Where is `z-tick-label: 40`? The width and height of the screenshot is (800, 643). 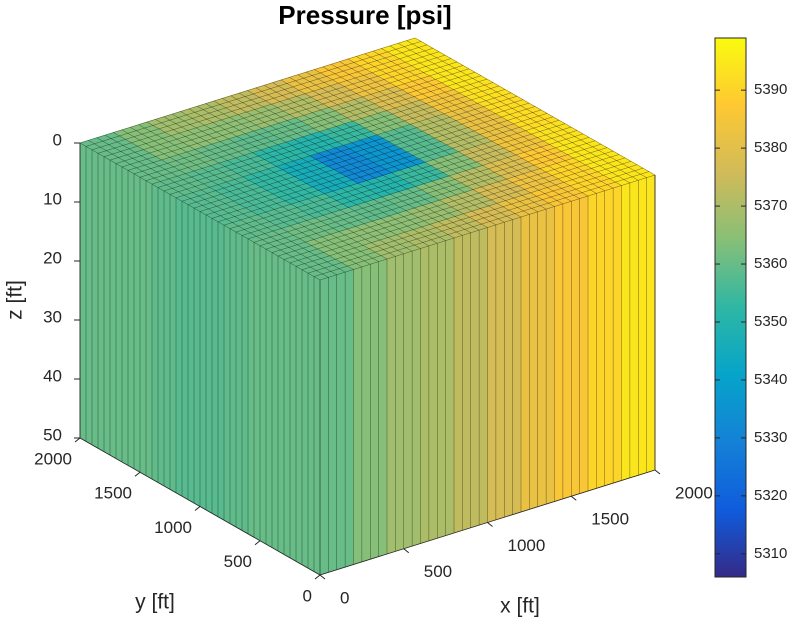
z-tick-label: 40 is located at coordinates (52, 375).